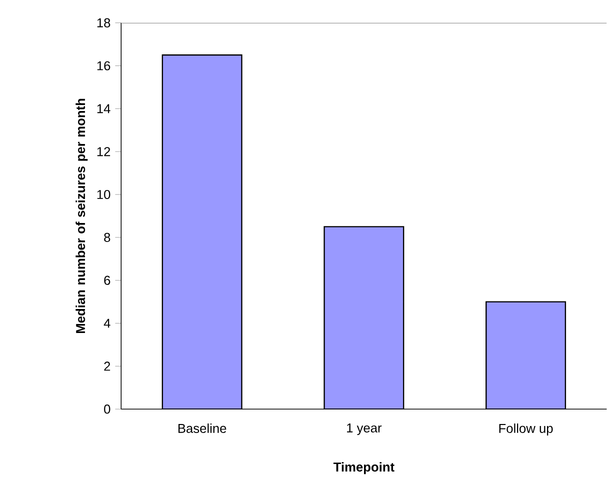 The width and height of the screenshot is (611, 494). I want to click on x-tick-label: Baseline, so click(202, 429).